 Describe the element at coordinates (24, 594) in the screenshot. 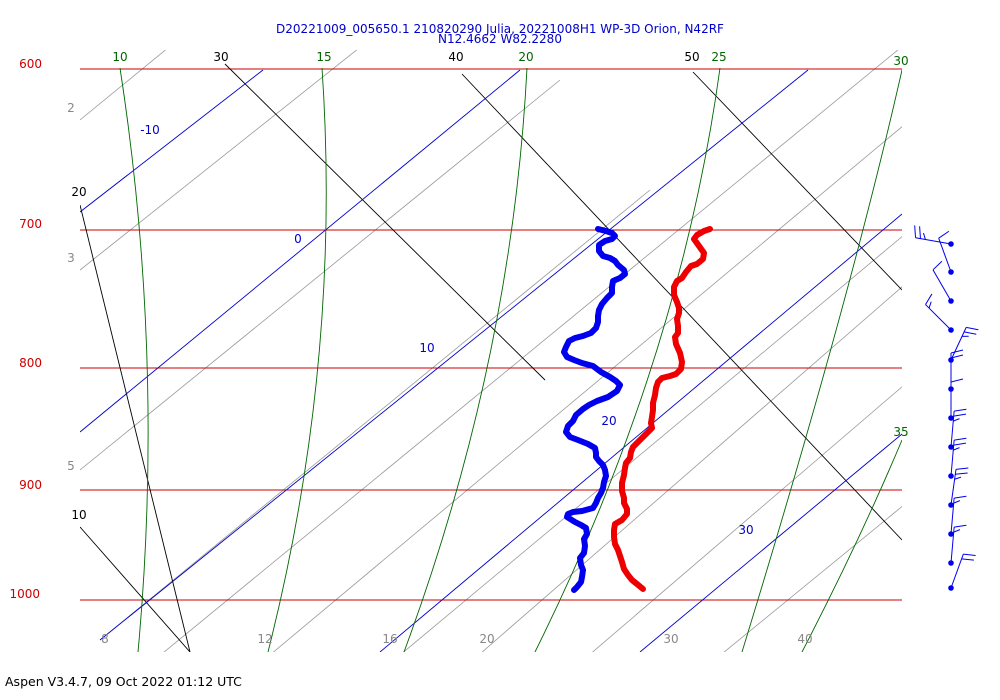

I see `pressure-label-1000: 1000` at that location.